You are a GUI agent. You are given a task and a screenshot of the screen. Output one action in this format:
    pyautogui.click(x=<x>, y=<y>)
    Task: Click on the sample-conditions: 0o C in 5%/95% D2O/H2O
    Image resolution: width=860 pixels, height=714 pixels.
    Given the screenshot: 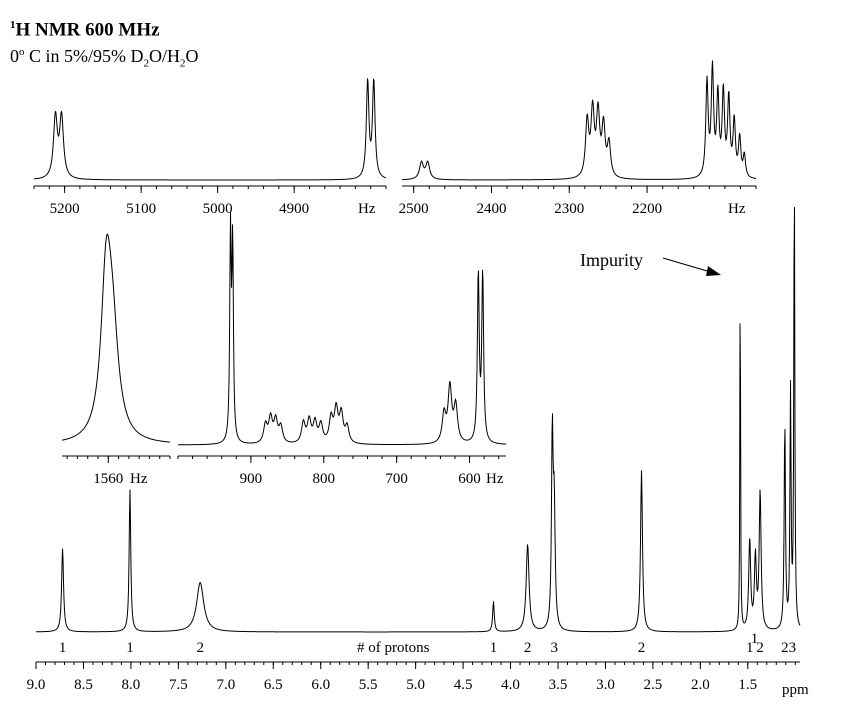 What is the action you would take?
    pyautogui.click(x=104, y=58)
    